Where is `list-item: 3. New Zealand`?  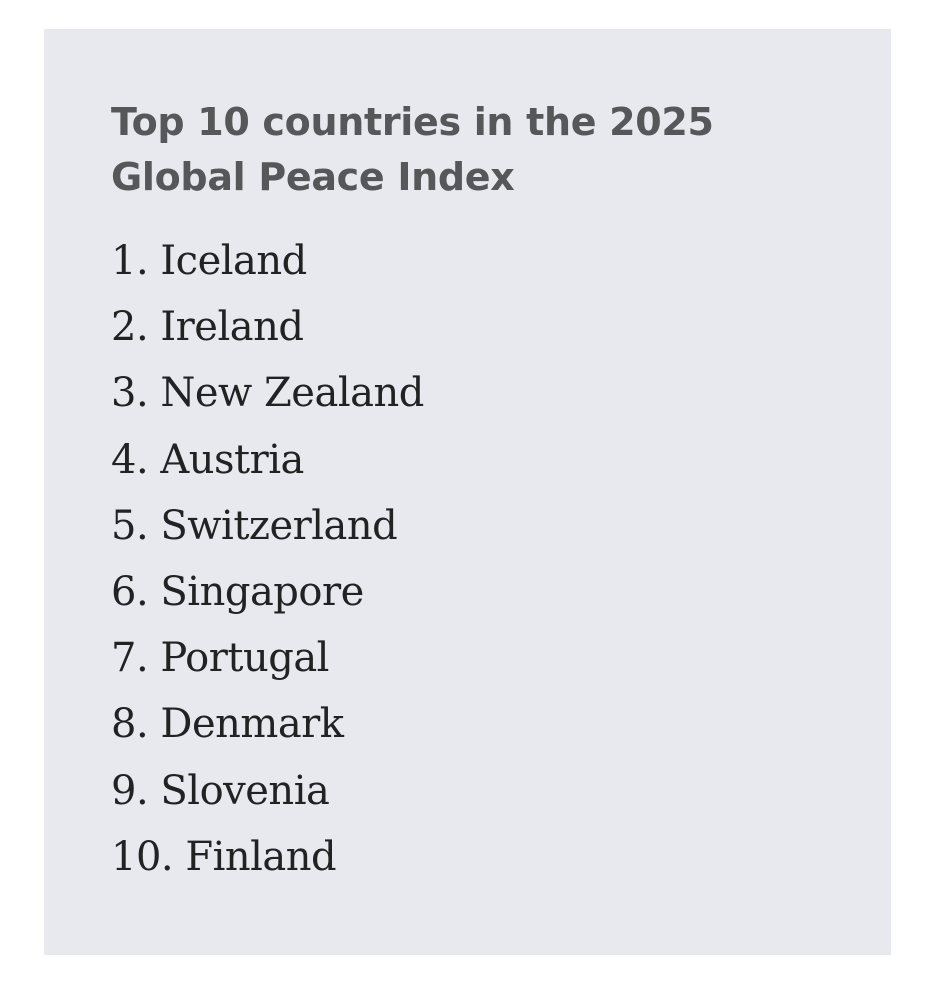
list-item: 3. New Zealand is located at coordinates (267, 393).